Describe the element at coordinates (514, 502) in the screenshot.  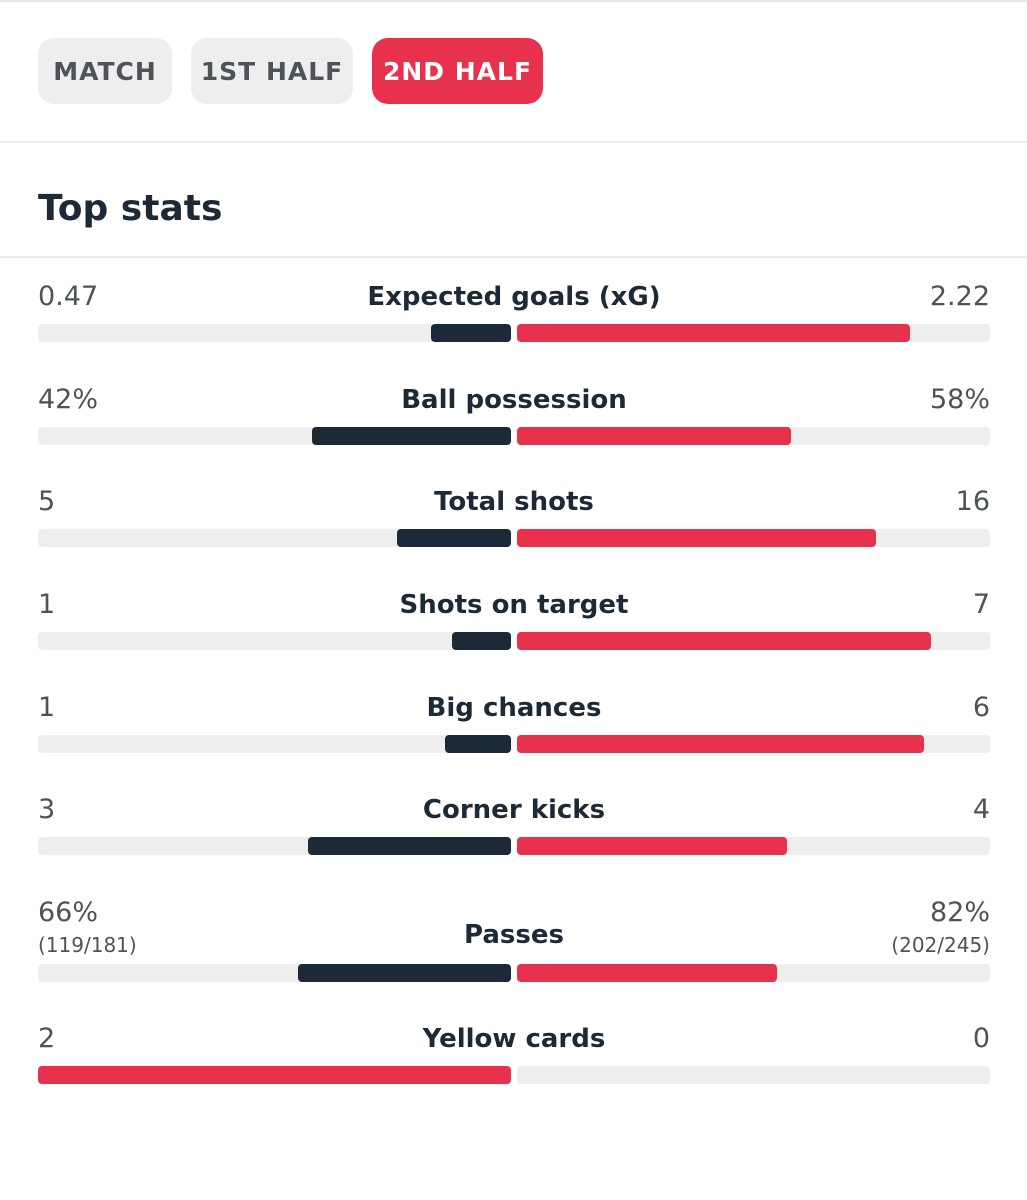
I see `stat-label: Total shots` at that location.